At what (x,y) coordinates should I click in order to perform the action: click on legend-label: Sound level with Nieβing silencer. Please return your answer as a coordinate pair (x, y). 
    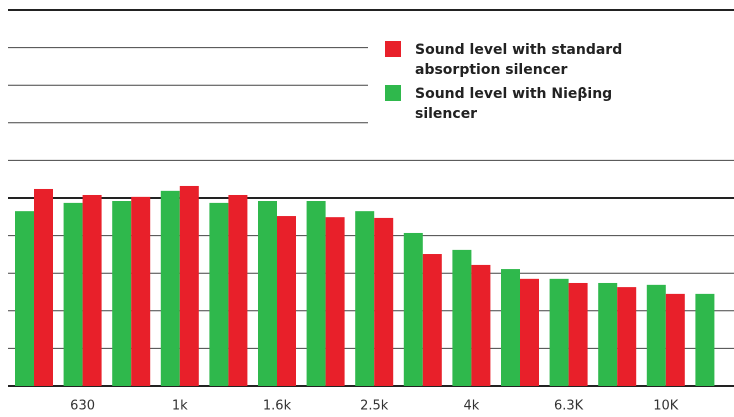
    Looking at the image, I should click on (514, 104).